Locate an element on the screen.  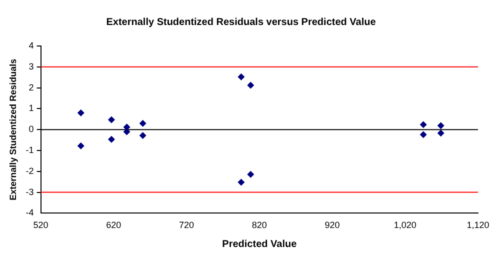
x-tick-label: 820 is located at coordinates (259, 225).